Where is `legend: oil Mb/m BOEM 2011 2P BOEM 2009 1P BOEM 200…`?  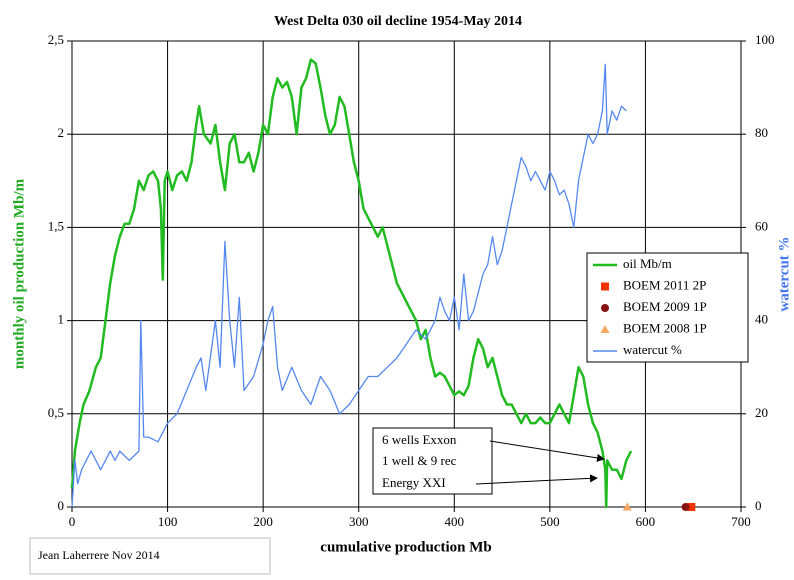 legend: oil Mb/m BOEM 2011 2P BOEM 2009 1P BOEM 200… is located at coordinates (667, 307).